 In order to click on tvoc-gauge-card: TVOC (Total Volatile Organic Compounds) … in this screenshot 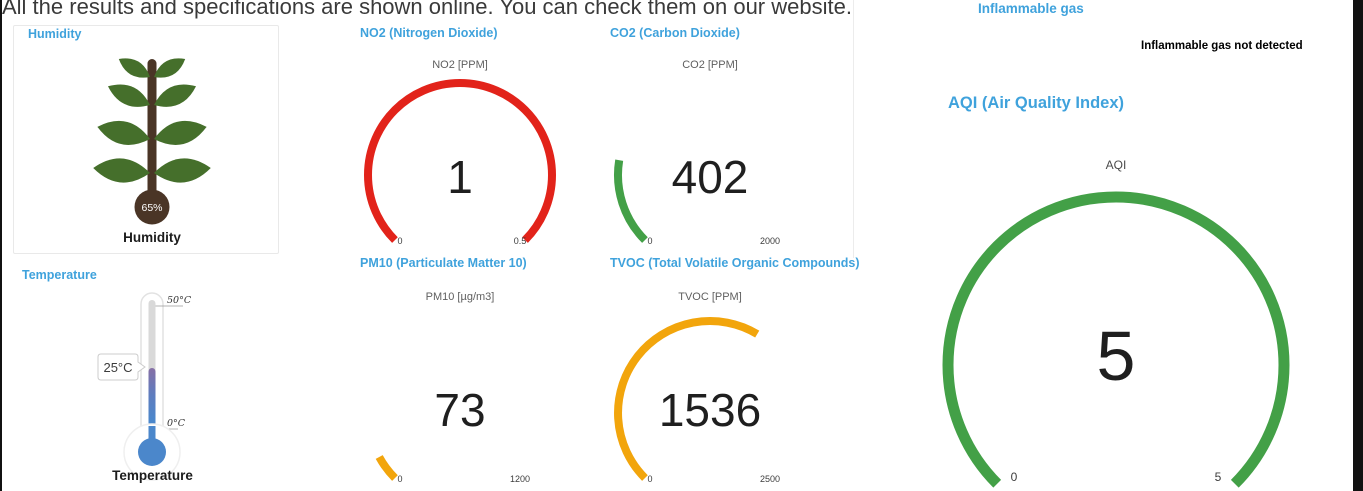, I will do `click(727, 371)`.